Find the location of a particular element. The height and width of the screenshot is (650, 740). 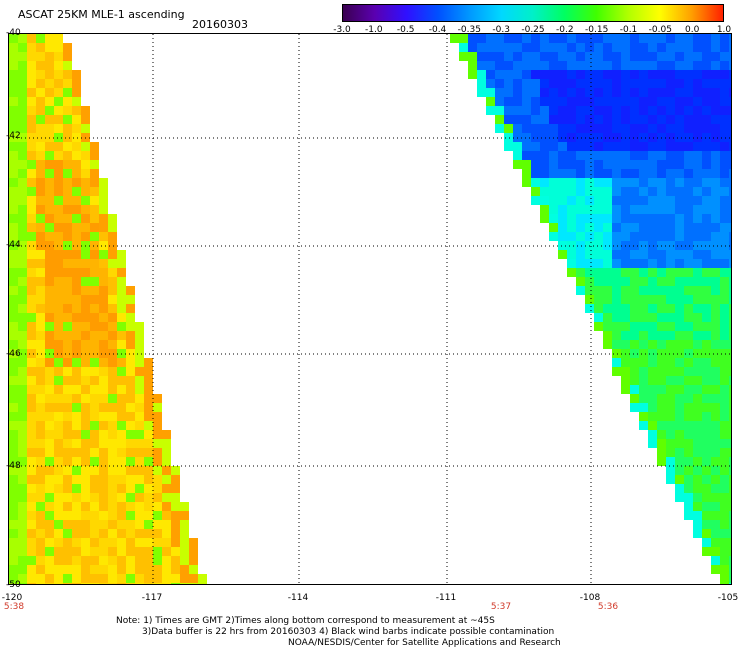

product-title: ASCAT 25KM MLE-1 ascending is located at coordinates (101, 14).